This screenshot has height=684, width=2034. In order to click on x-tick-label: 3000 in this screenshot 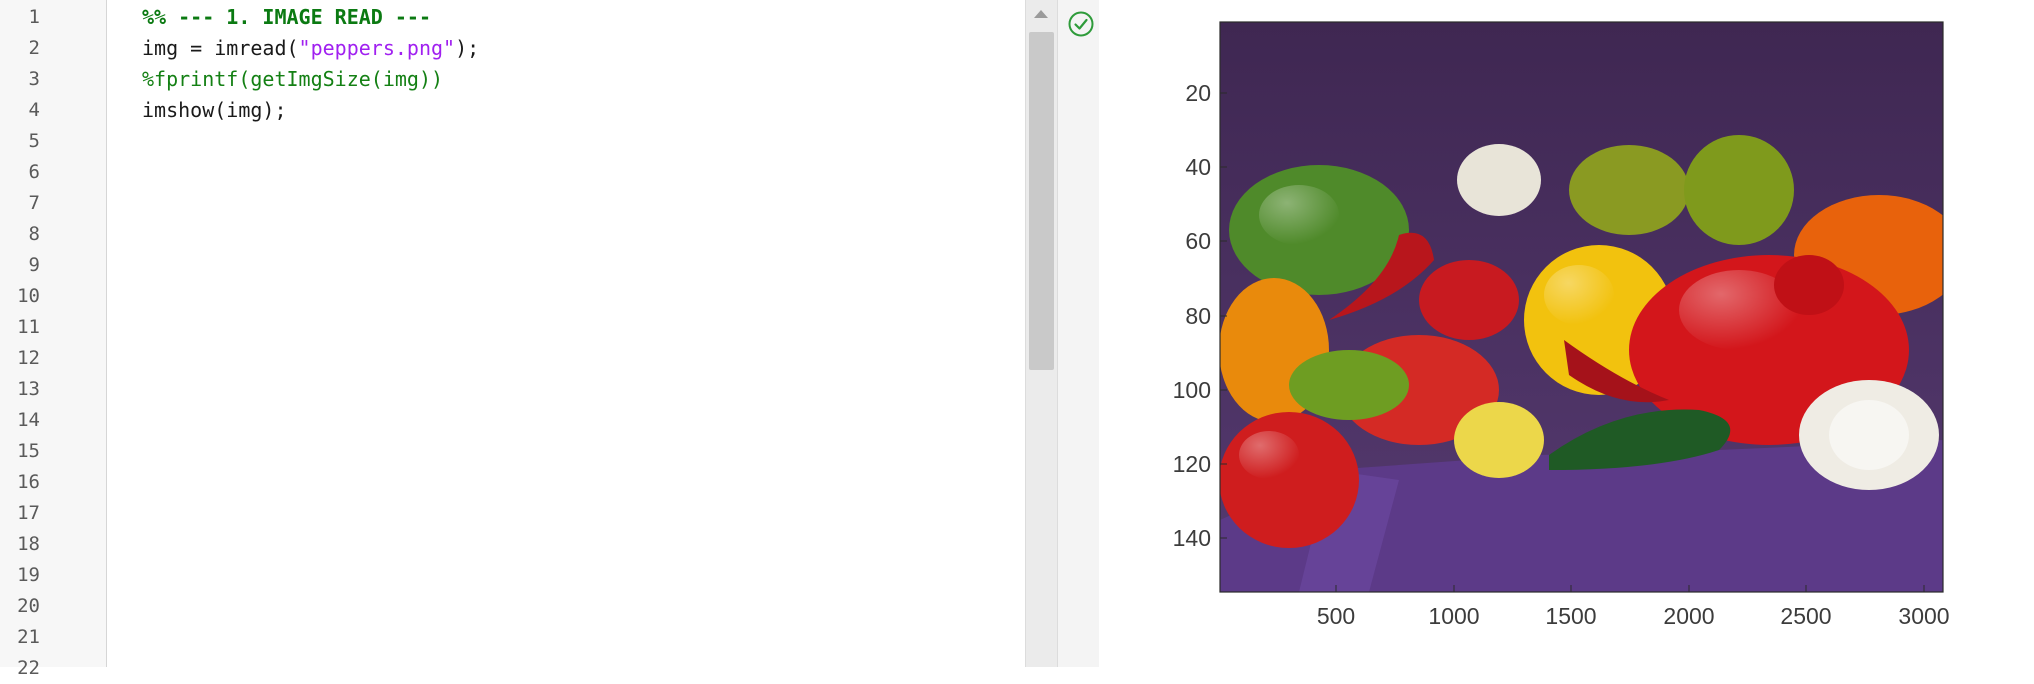, I will do `click(1923, 616)`.